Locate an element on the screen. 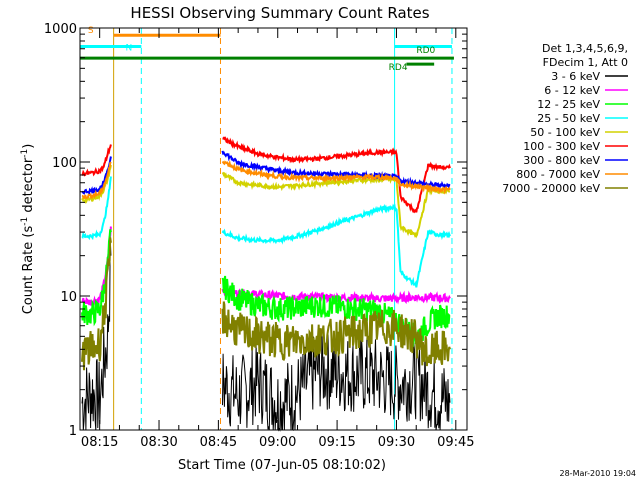  x-tick-label: 09:15 is located at coordinates (336, 442).